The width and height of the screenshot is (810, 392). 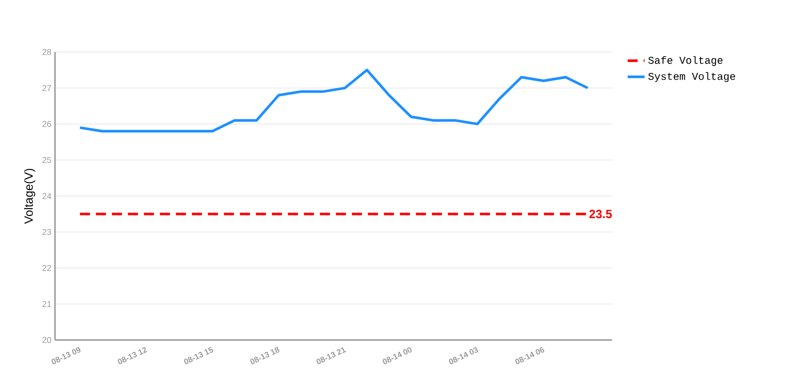 What do you see at coordinates (685, 61) in the screenshot?
I see `legend-label: Safe Voltage` at bounding box center [685, 61].